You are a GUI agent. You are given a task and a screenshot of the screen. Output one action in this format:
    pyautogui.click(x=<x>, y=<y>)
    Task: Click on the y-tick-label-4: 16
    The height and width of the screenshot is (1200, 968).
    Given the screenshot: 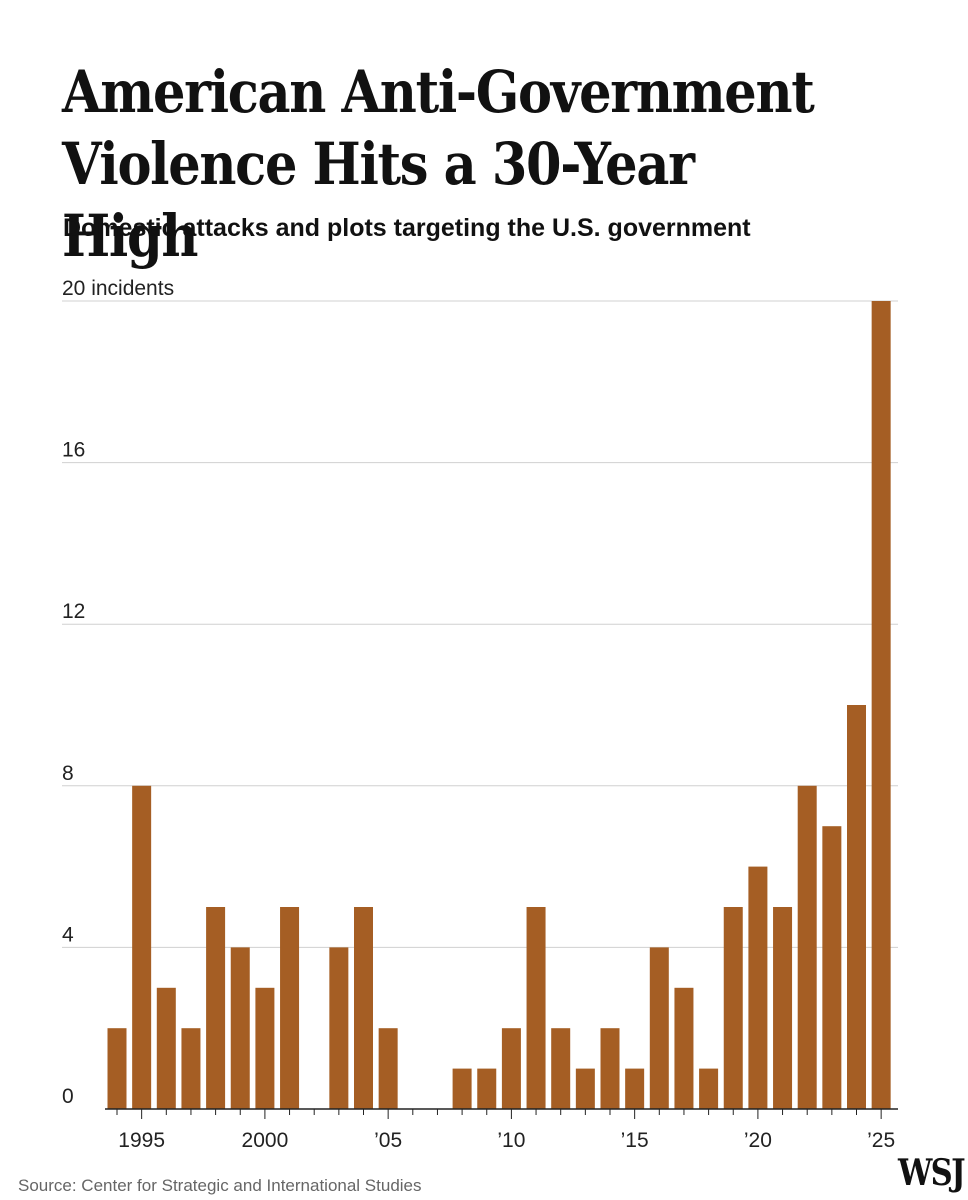 What is the action you would take?
    pyautogui.click(x=73, y=450)
    